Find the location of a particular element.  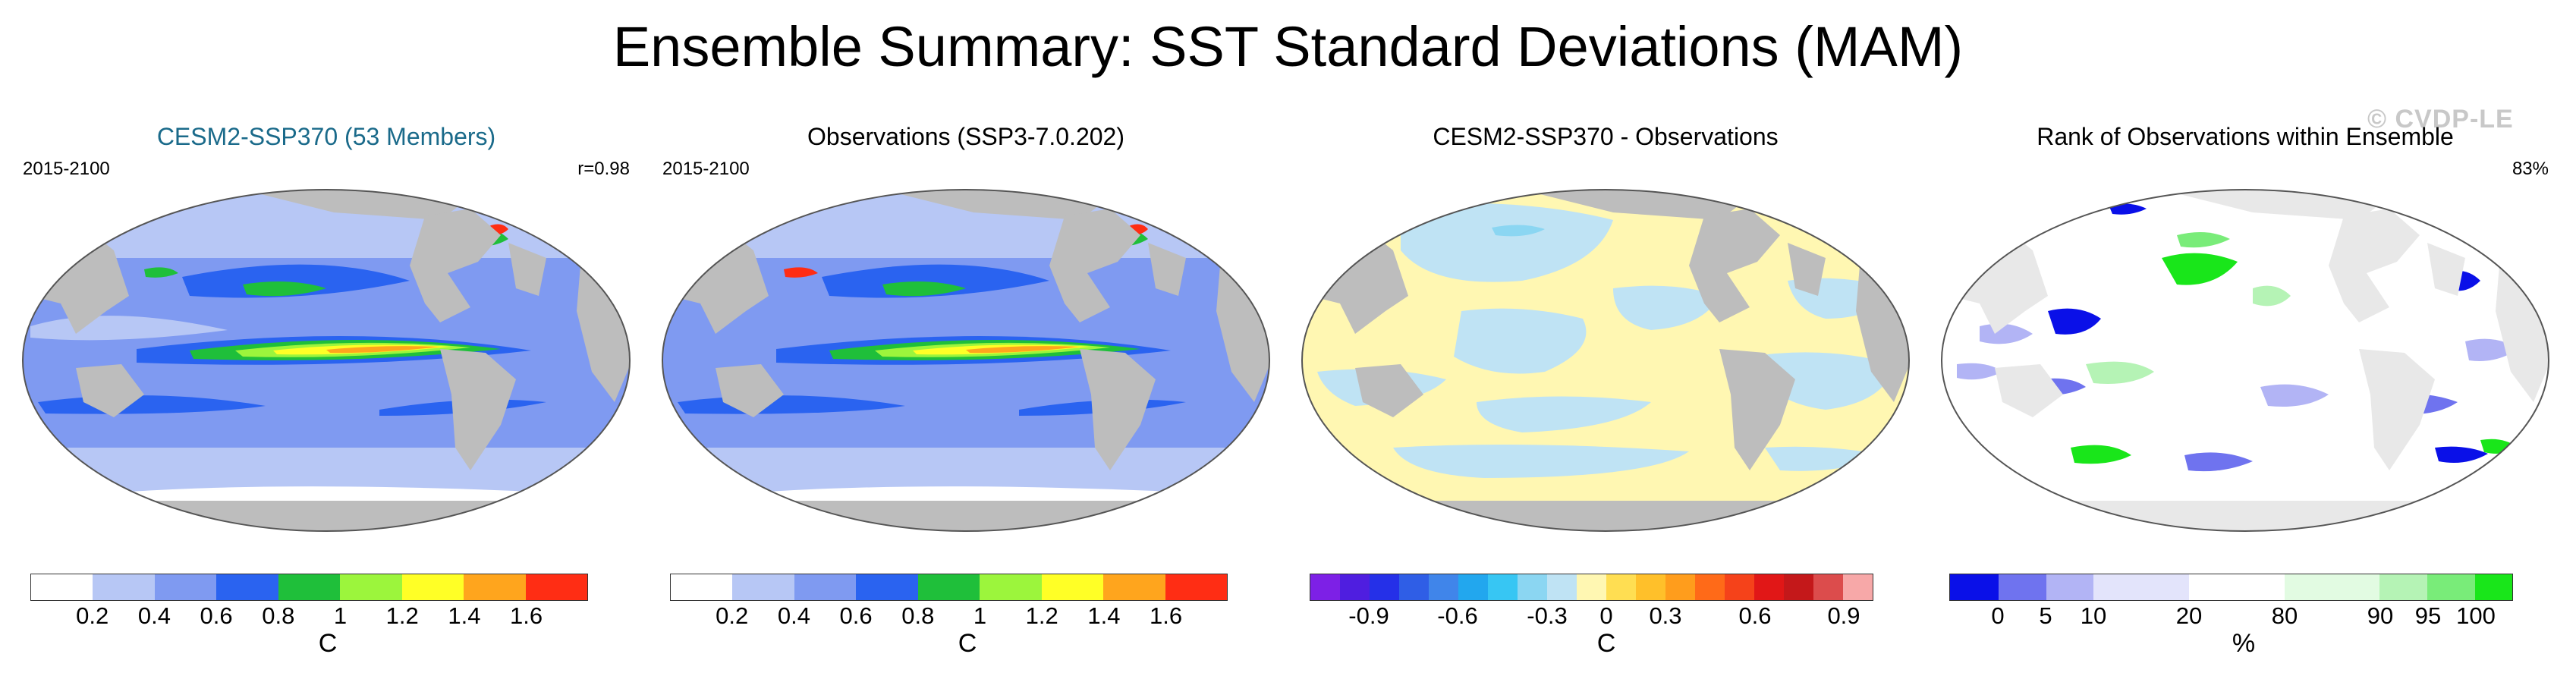

colorbar-ticks: 0 5 10 20 80 90 95 100 is located at coordinates (2231, 619).